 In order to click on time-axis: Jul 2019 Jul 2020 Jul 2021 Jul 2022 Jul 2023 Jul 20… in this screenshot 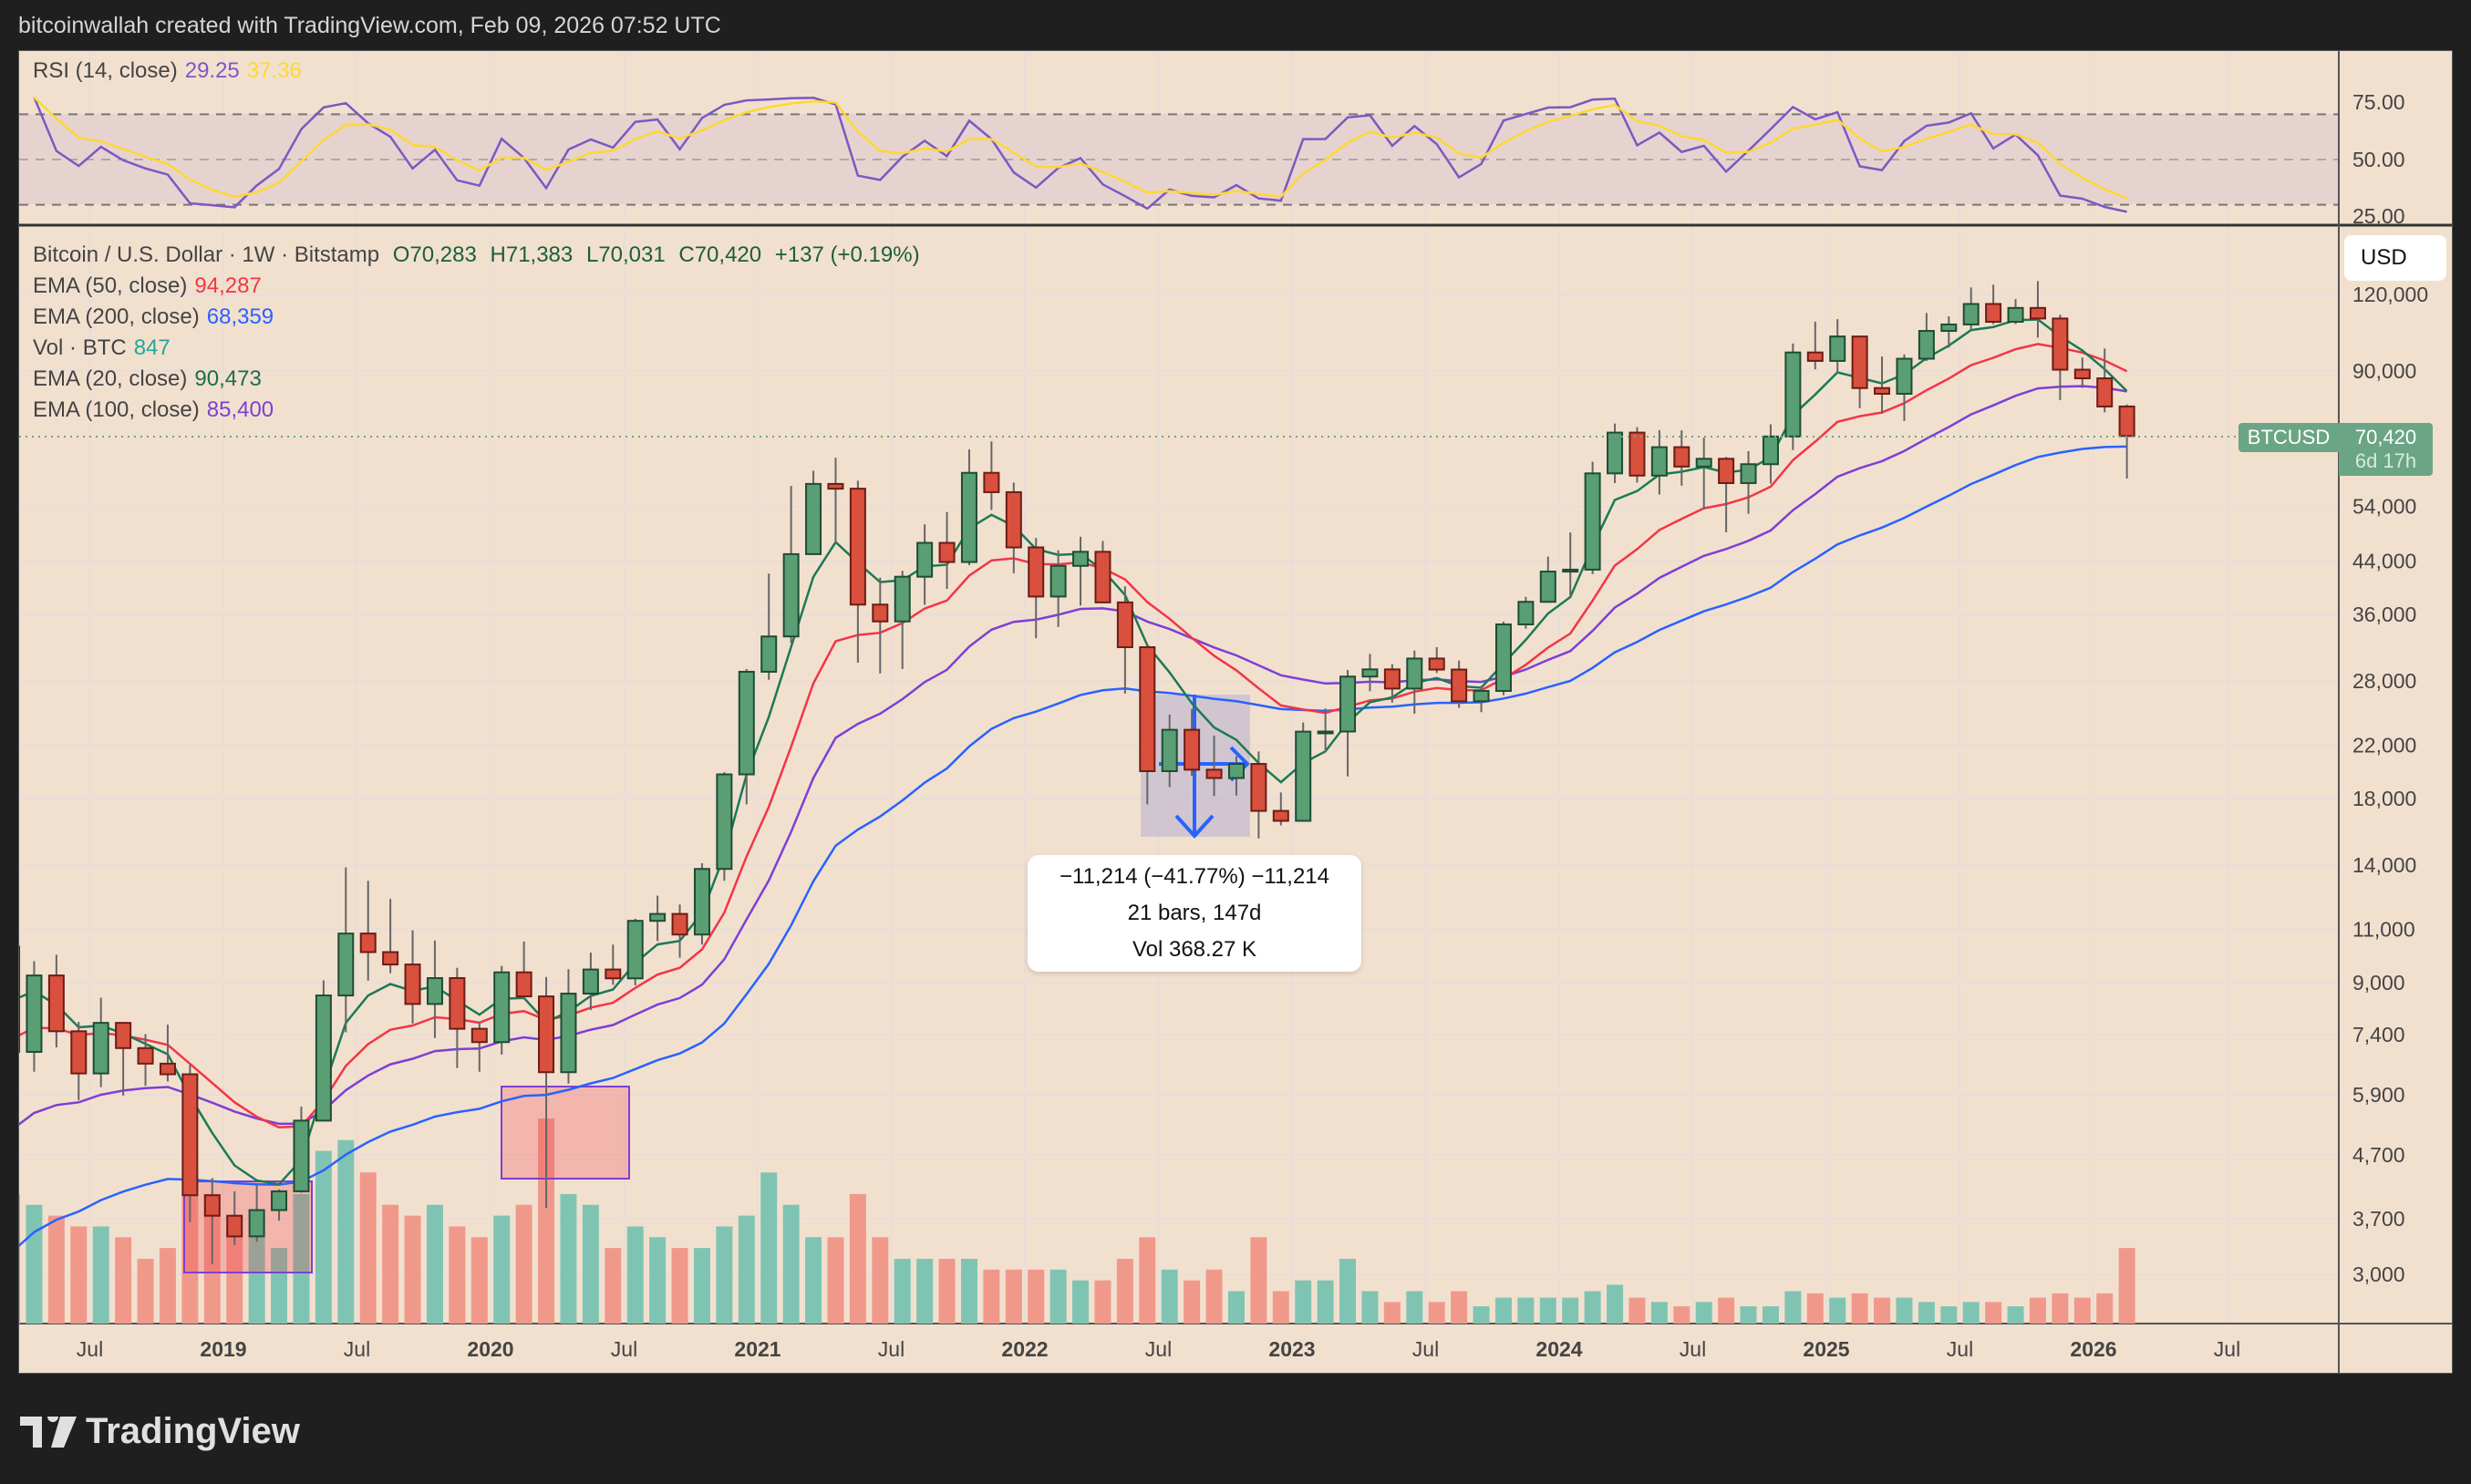, I will do `click(1158, 1349)`.